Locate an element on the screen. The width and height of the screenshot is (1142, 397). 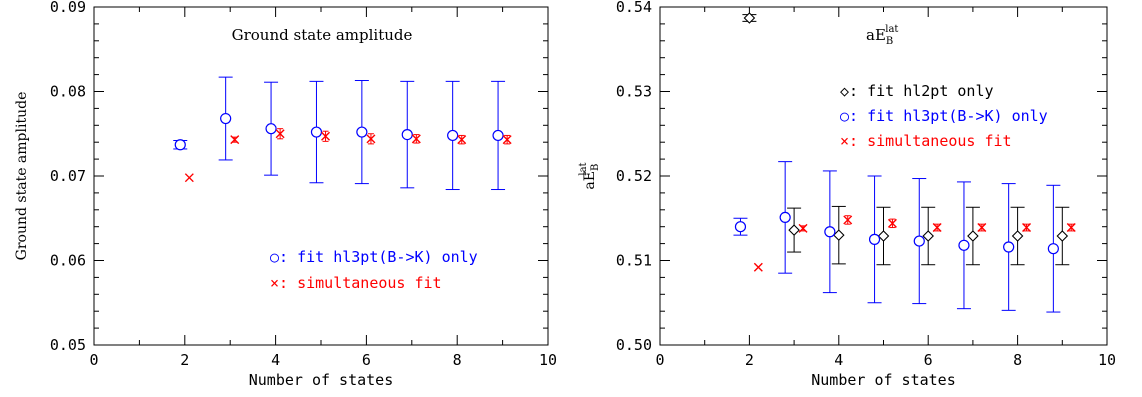
y-tick-label: 0.53 is located at coordinates (634, 92).